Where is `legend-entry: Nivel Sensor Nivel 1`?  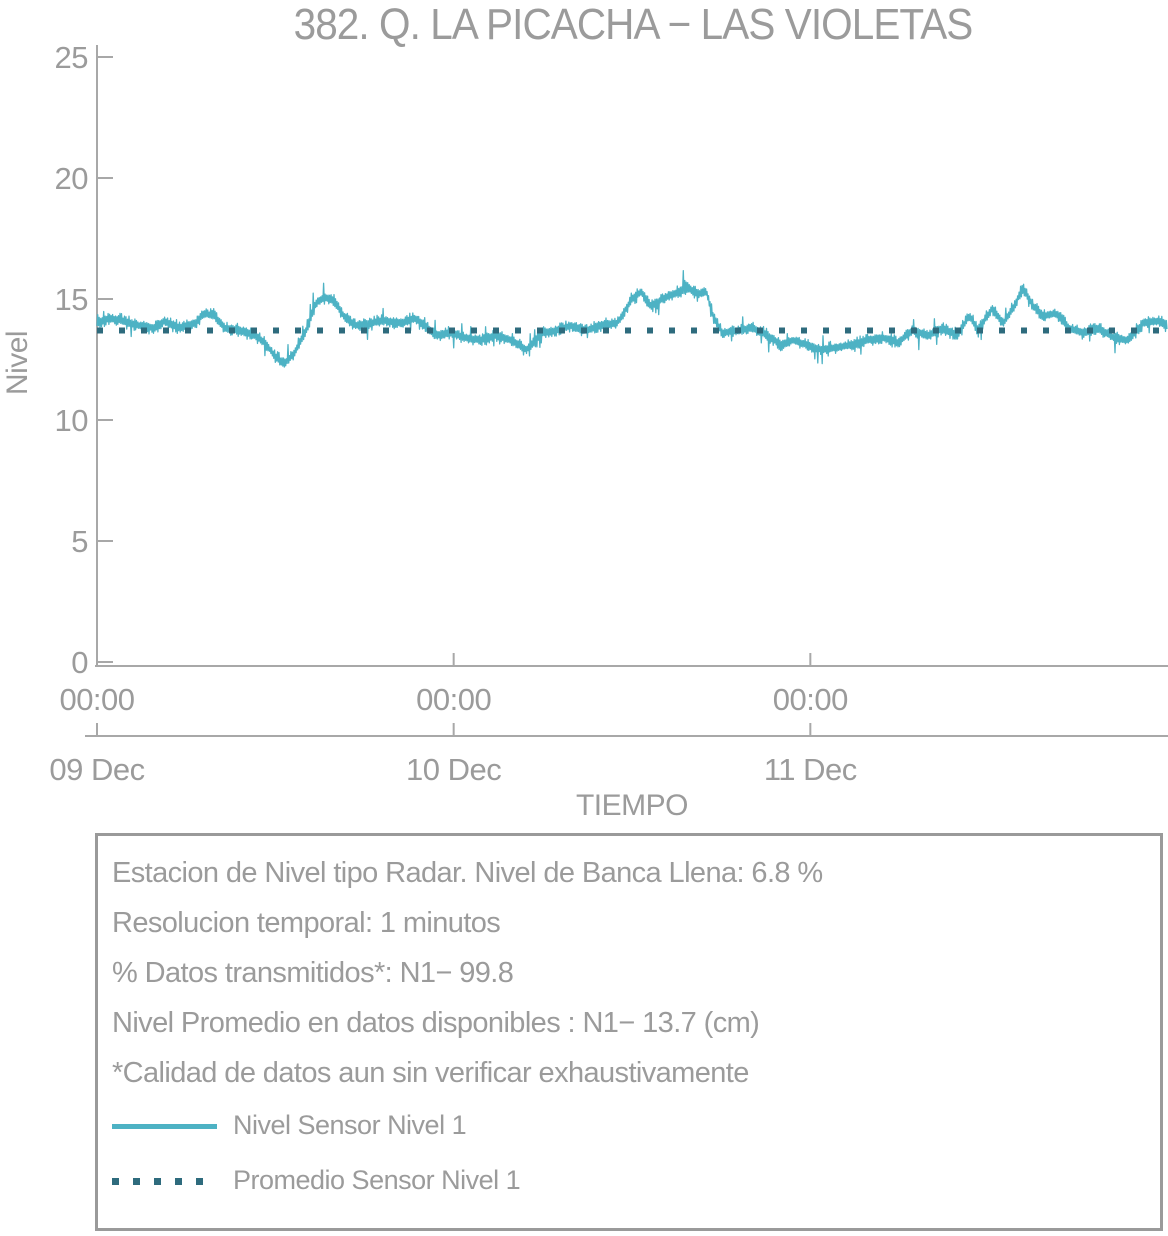 legend-entry: Nivel Sensor Nivel 1 is located at coordinates (636, 1125).